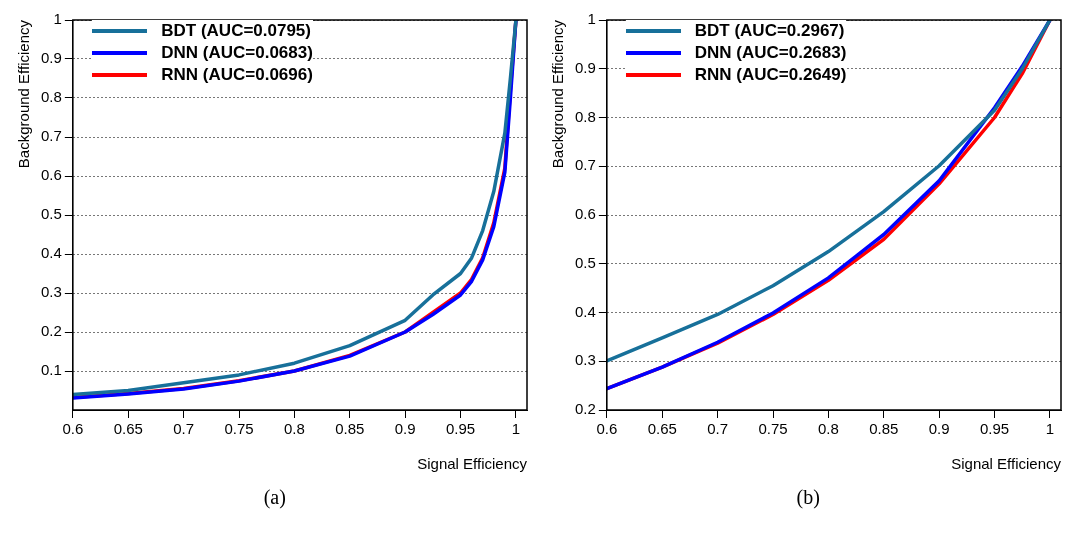 This screenshot has height=536, width=1083. I want to click on legend-label: DNN (AUC=0.2683), so click(770, 53).